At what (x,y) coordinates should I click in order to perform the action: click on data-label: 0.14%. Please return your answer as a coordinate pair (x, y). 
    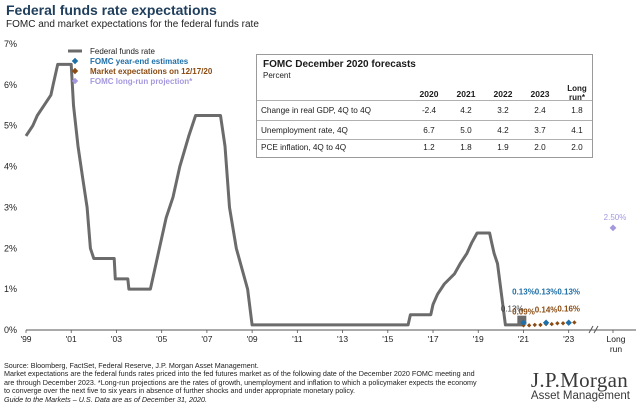
    Looking at the image, I should click on (546, 309).